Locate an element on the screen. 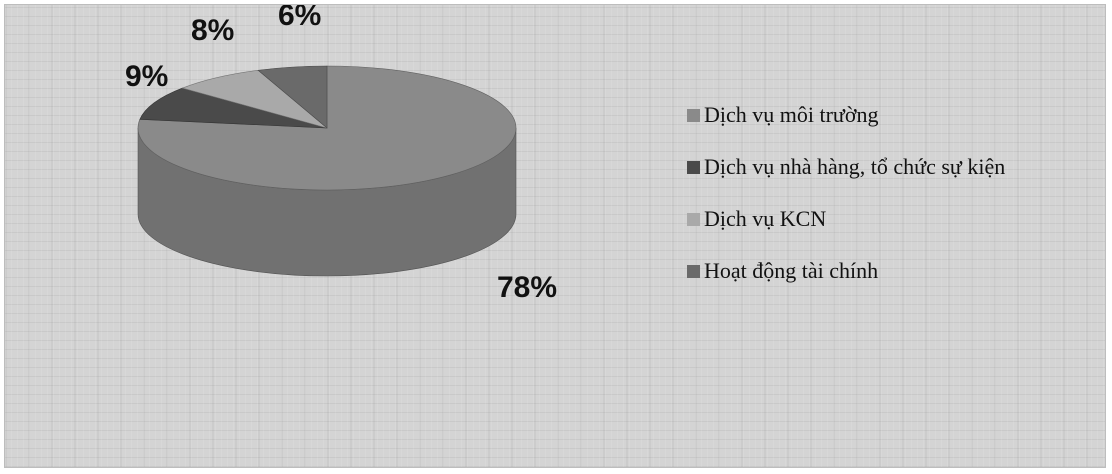 The image size is (1112, 474). legend-label: Dịch vụ môi trường is located at coordinates (791, 114).